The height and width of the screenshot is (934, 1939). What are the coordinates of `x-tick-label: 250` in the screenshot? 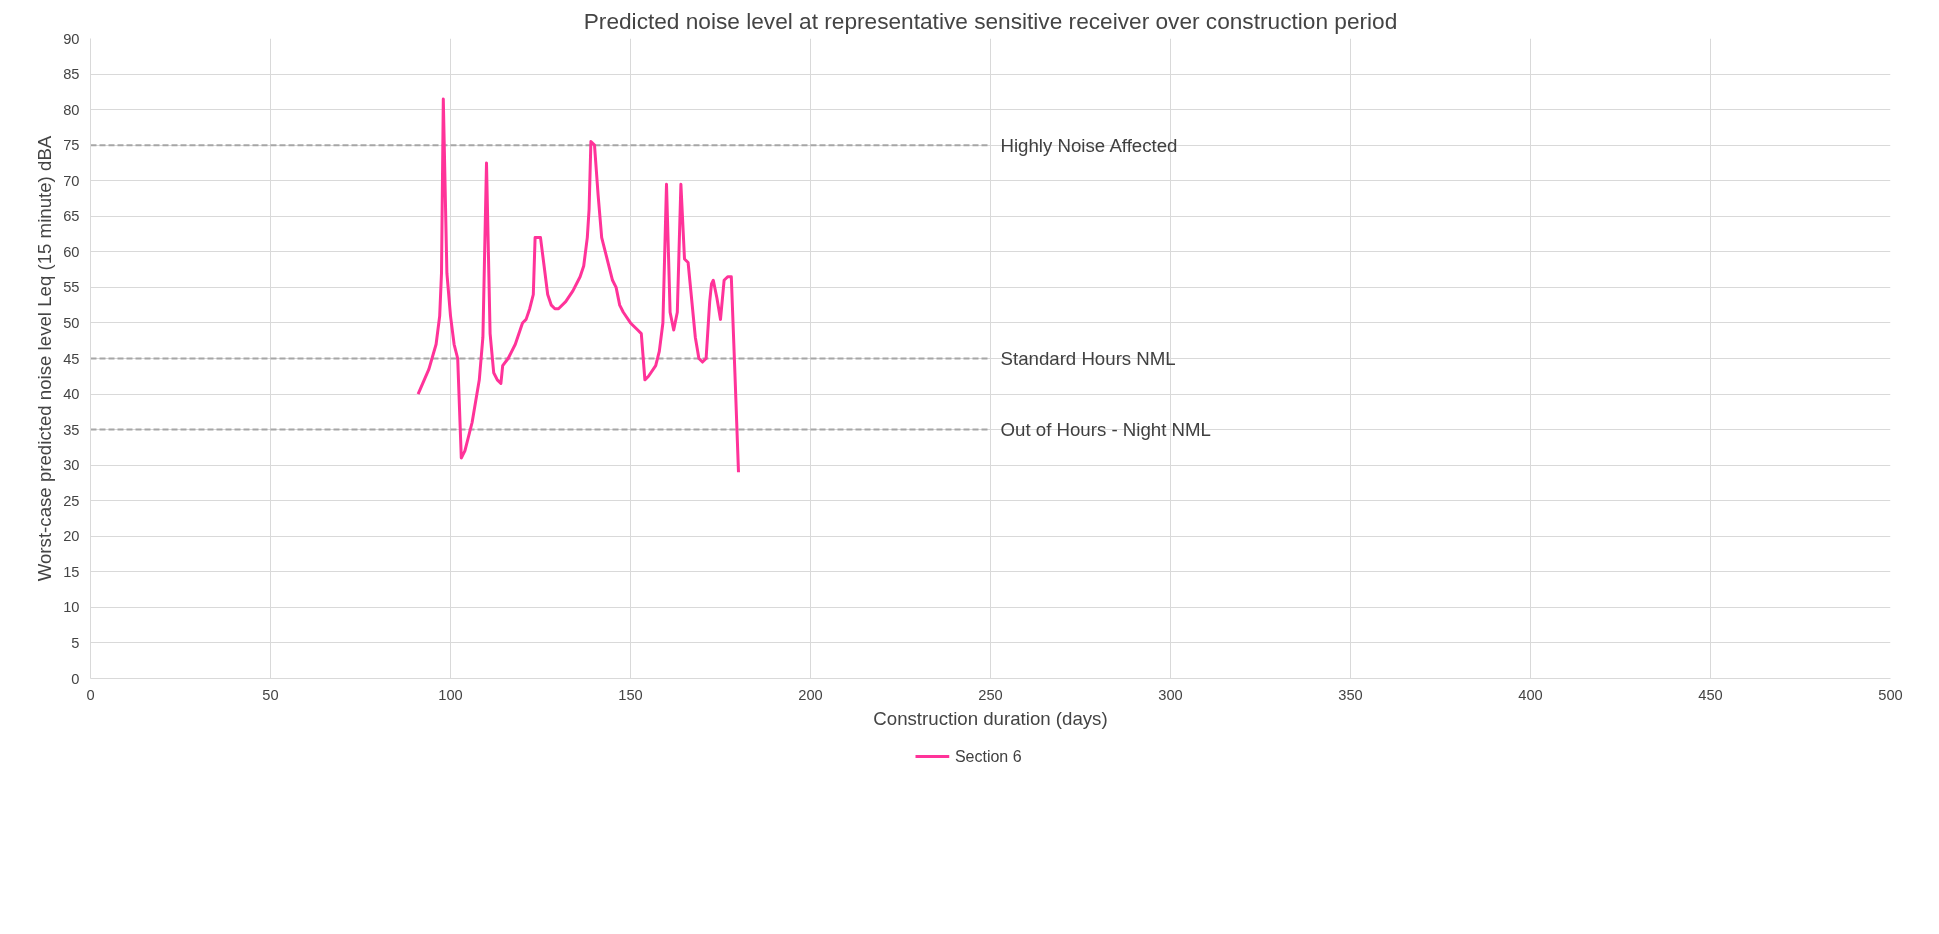 It's located at (990, 694).